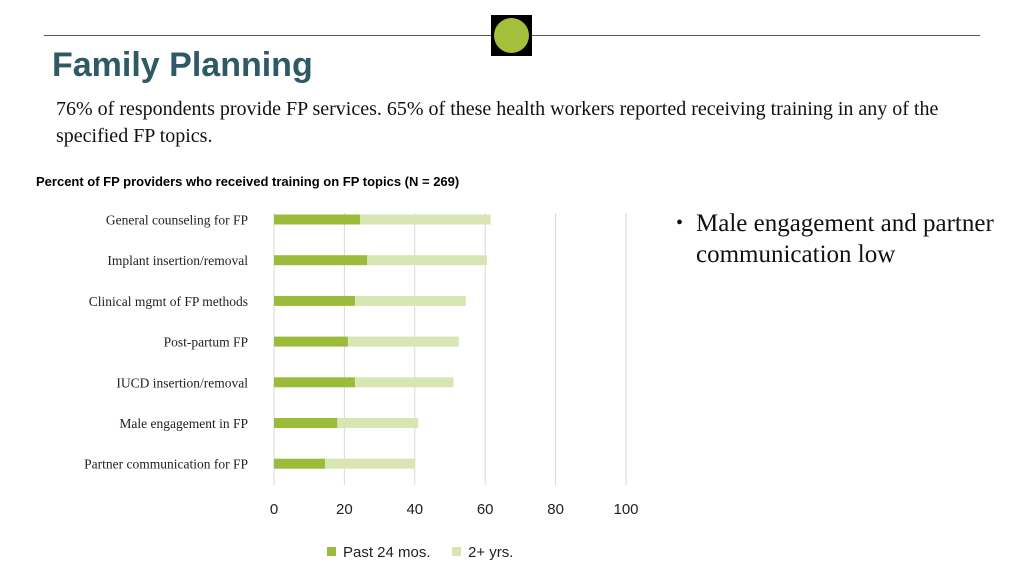 The image size is (1024, 576). Describe the element at coordinates (485, 509) in the screenshot. I see `x-tick-label: 60` at that location.